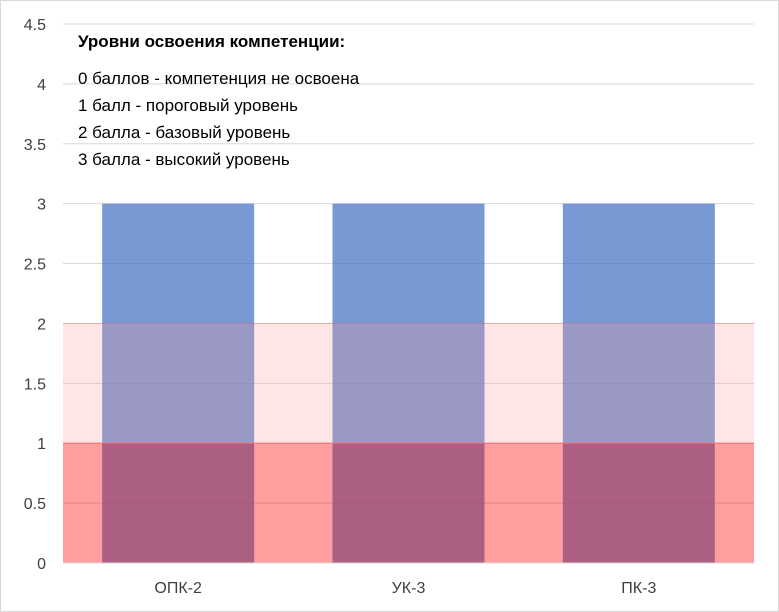 The image size is (779, 612). I want to click on y-tick-label: 3, so click(41, 205).